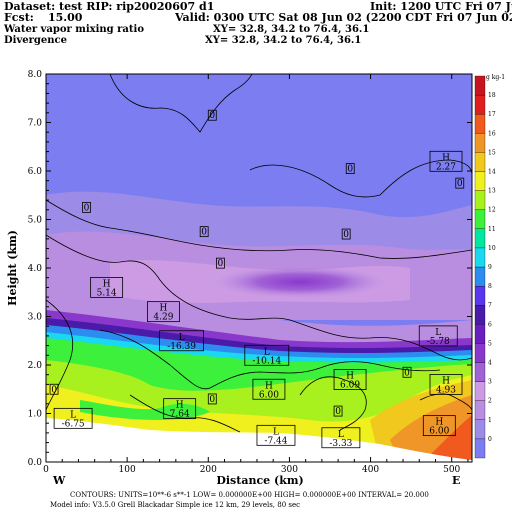  I want to click on colorbar-label: 1, so click(490, 420).